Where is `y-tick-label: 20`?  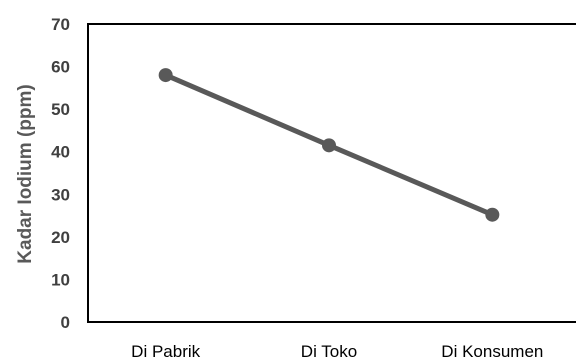 y-tick-label: 20 is located at coordinates (60, 237).